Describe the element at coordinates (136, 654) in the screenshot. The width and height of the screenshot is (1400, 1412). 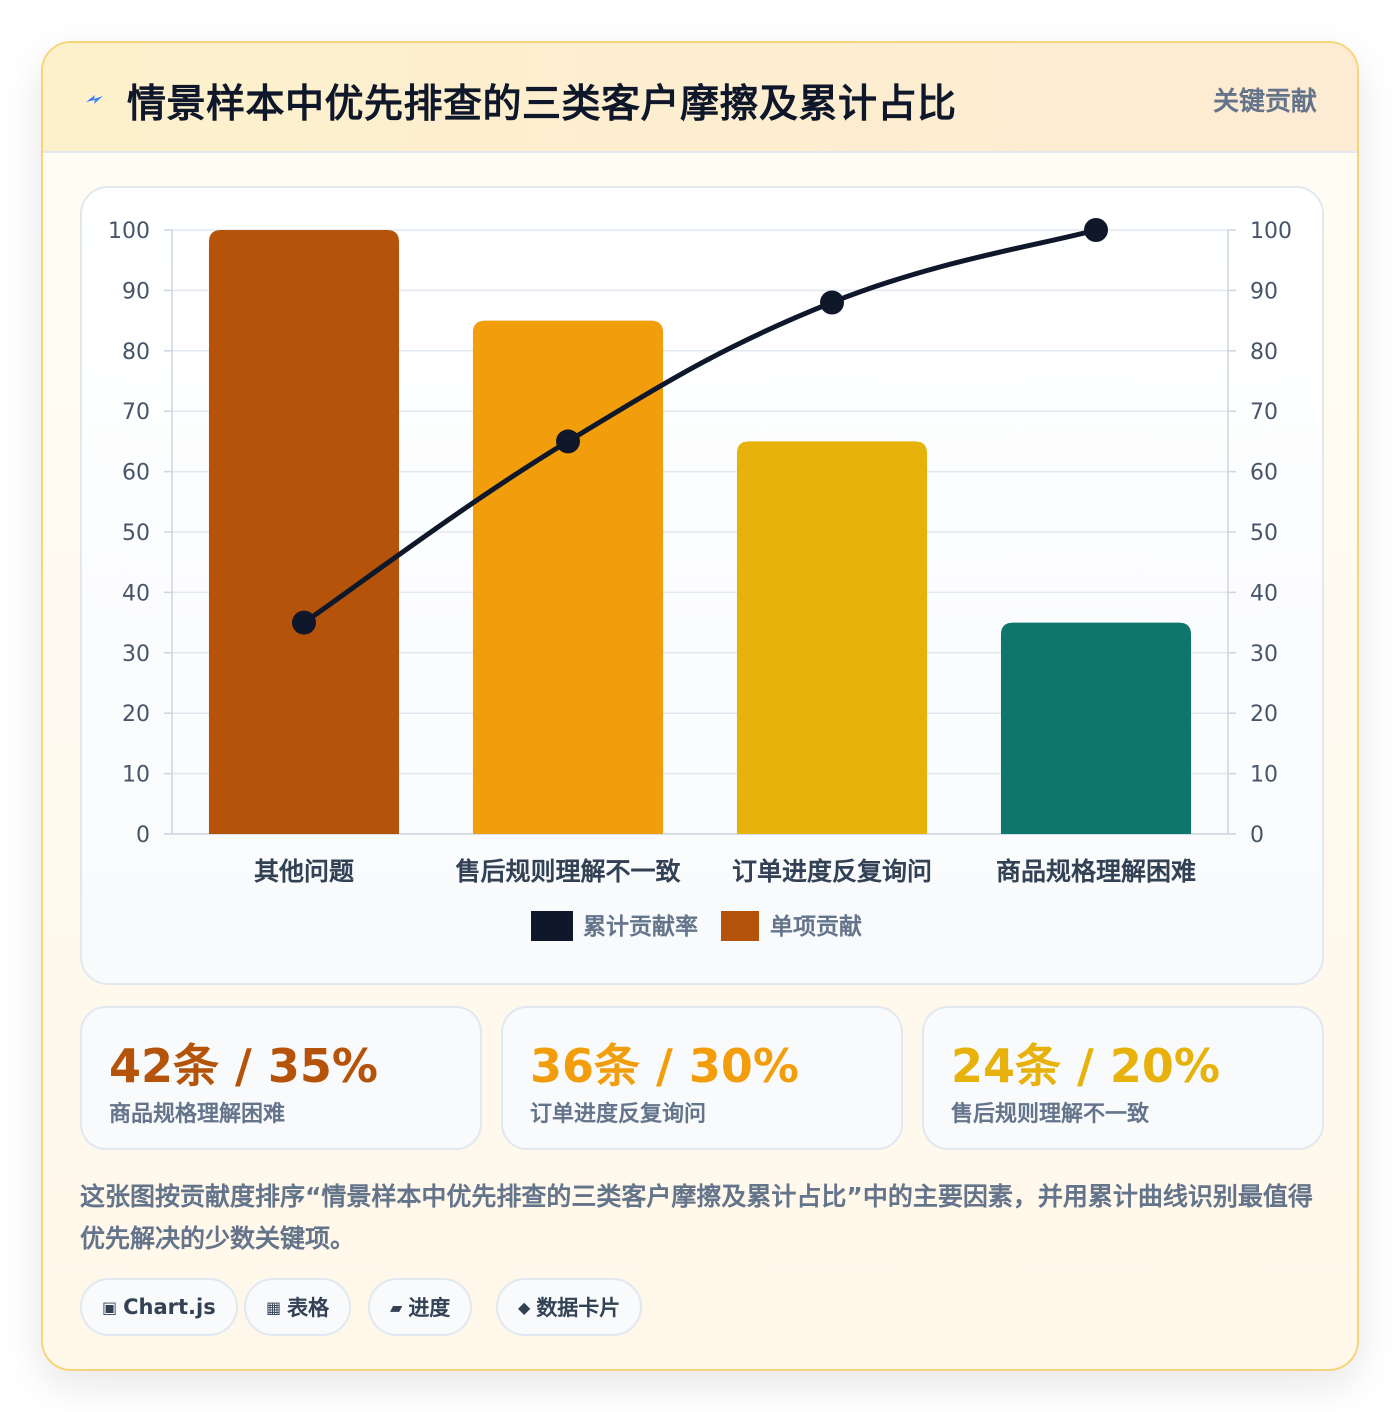
I see `y-tick-label: 30` at that location.